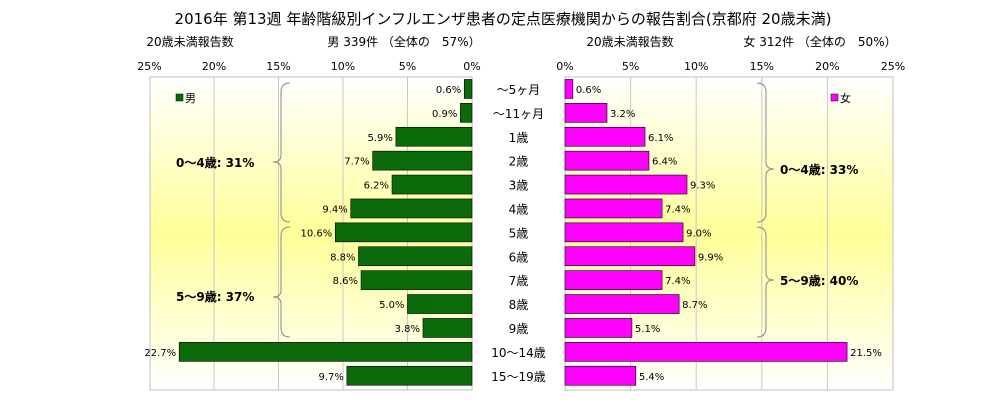  Describe the element at coordinates (519, 281) in the screenshot. I see `category-label: 7歳` at that location.